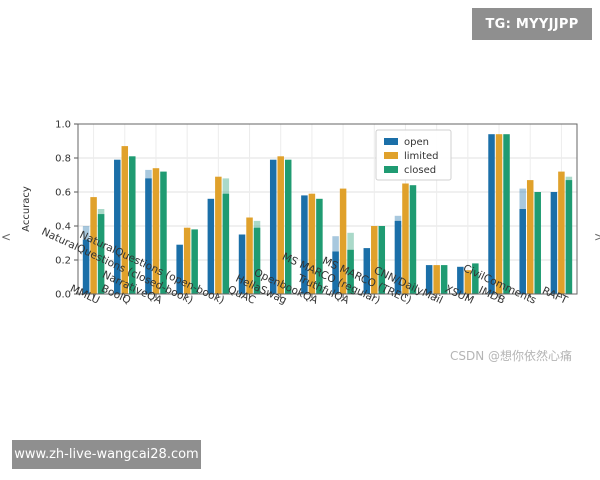  I want to click on legend-swatch-open, so click(391, 141).